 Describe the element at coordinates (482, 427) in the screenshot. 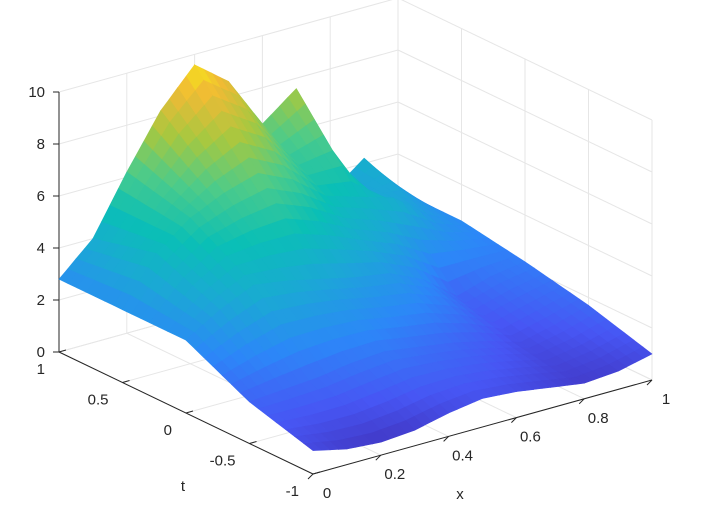

I see `x-axis-line` at that location.